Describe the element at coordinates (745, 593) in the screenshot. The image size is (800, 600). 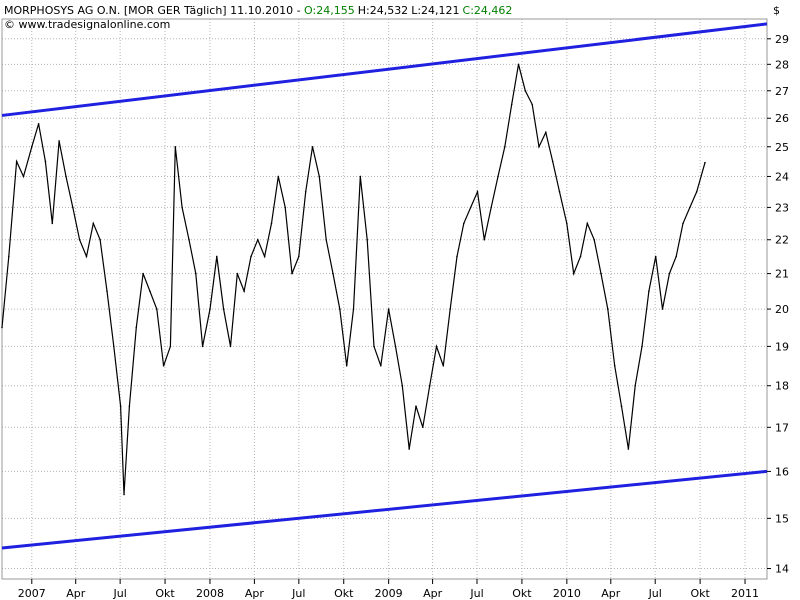
I see `x-tick-label: 2011` at that location.